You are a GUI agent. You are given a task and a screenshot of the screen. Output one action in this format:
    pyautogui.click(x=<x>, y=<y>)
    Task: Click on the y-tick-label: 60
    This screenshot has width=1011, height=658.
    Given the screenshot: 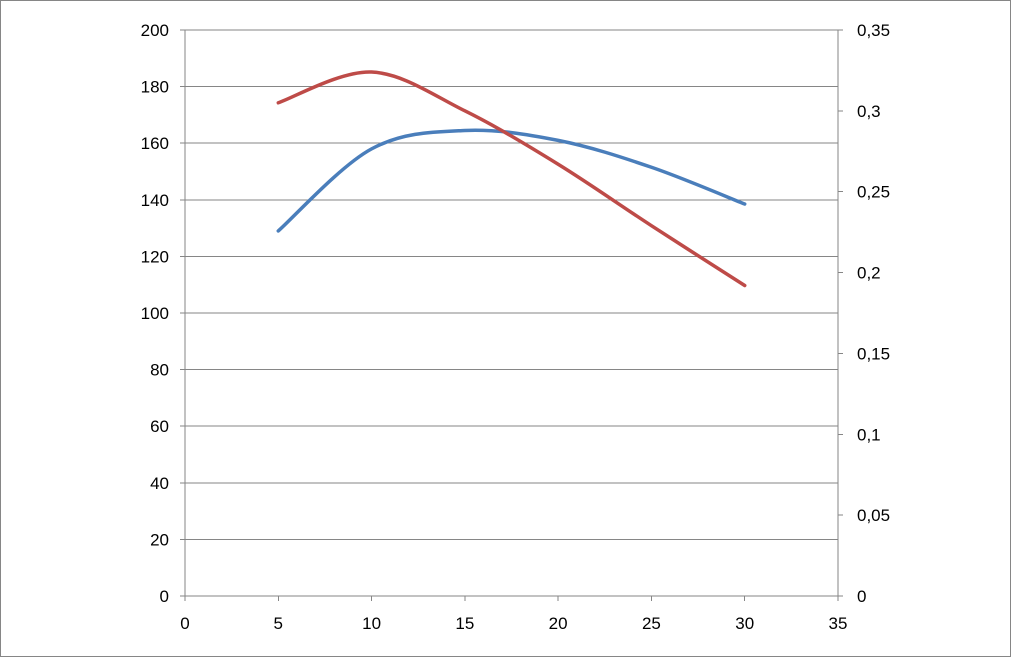 What is the action you would take?
    pyautogui.click(x=159, y=426)
    